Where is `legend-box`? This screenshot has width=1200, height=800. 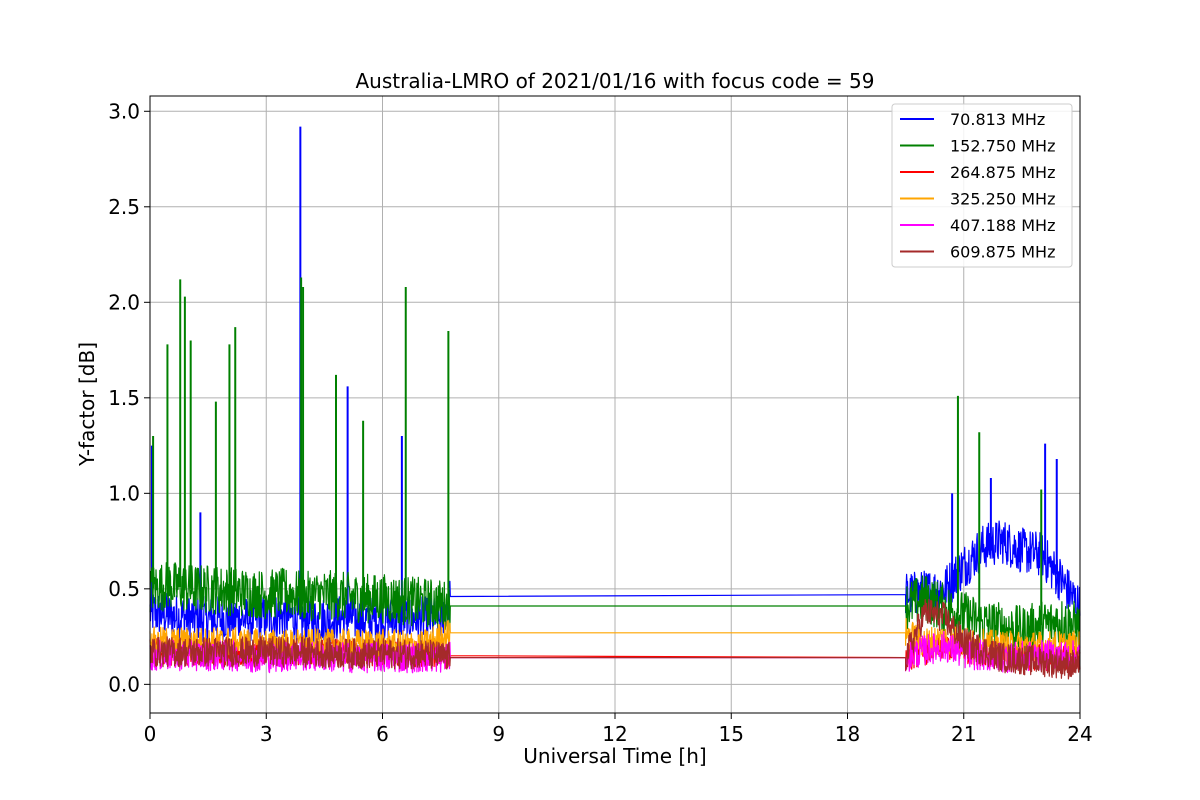 legend-box is located at coordinates (982, 185).